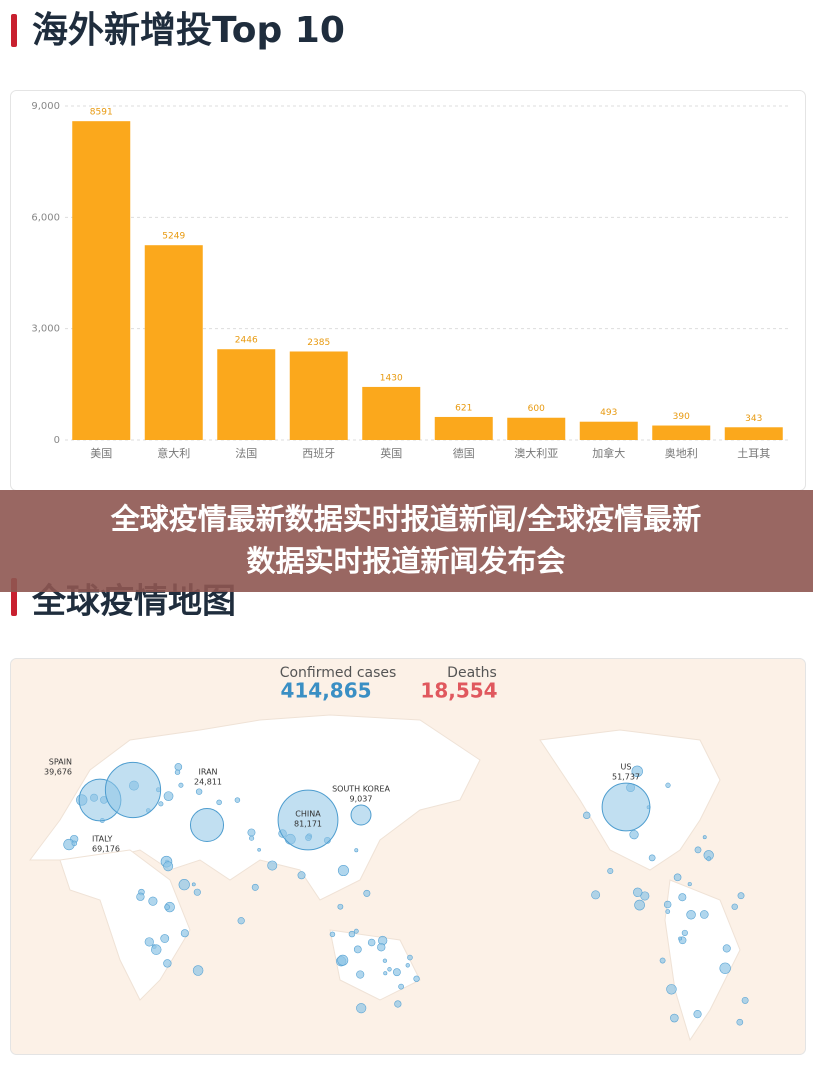  What do you see at coordinates (318, 453) in the screenshot?
I see `x-tick-label: 西班牙` at bounding box center [318, 453].